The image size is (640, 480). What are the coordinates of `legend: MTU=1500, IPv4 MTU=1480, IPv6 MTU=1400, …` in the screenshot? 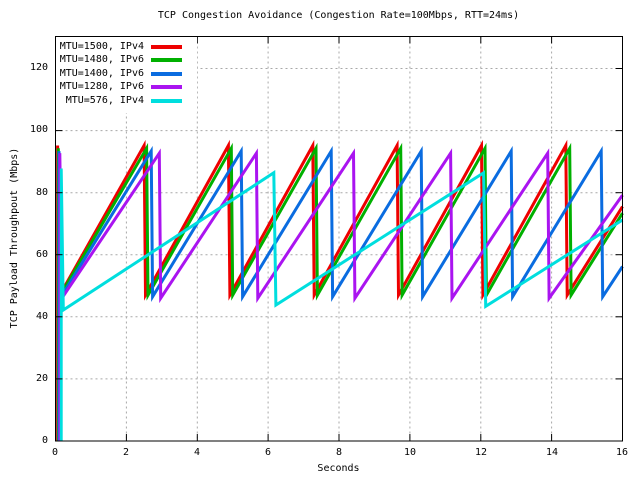 It's located at (126, 75).